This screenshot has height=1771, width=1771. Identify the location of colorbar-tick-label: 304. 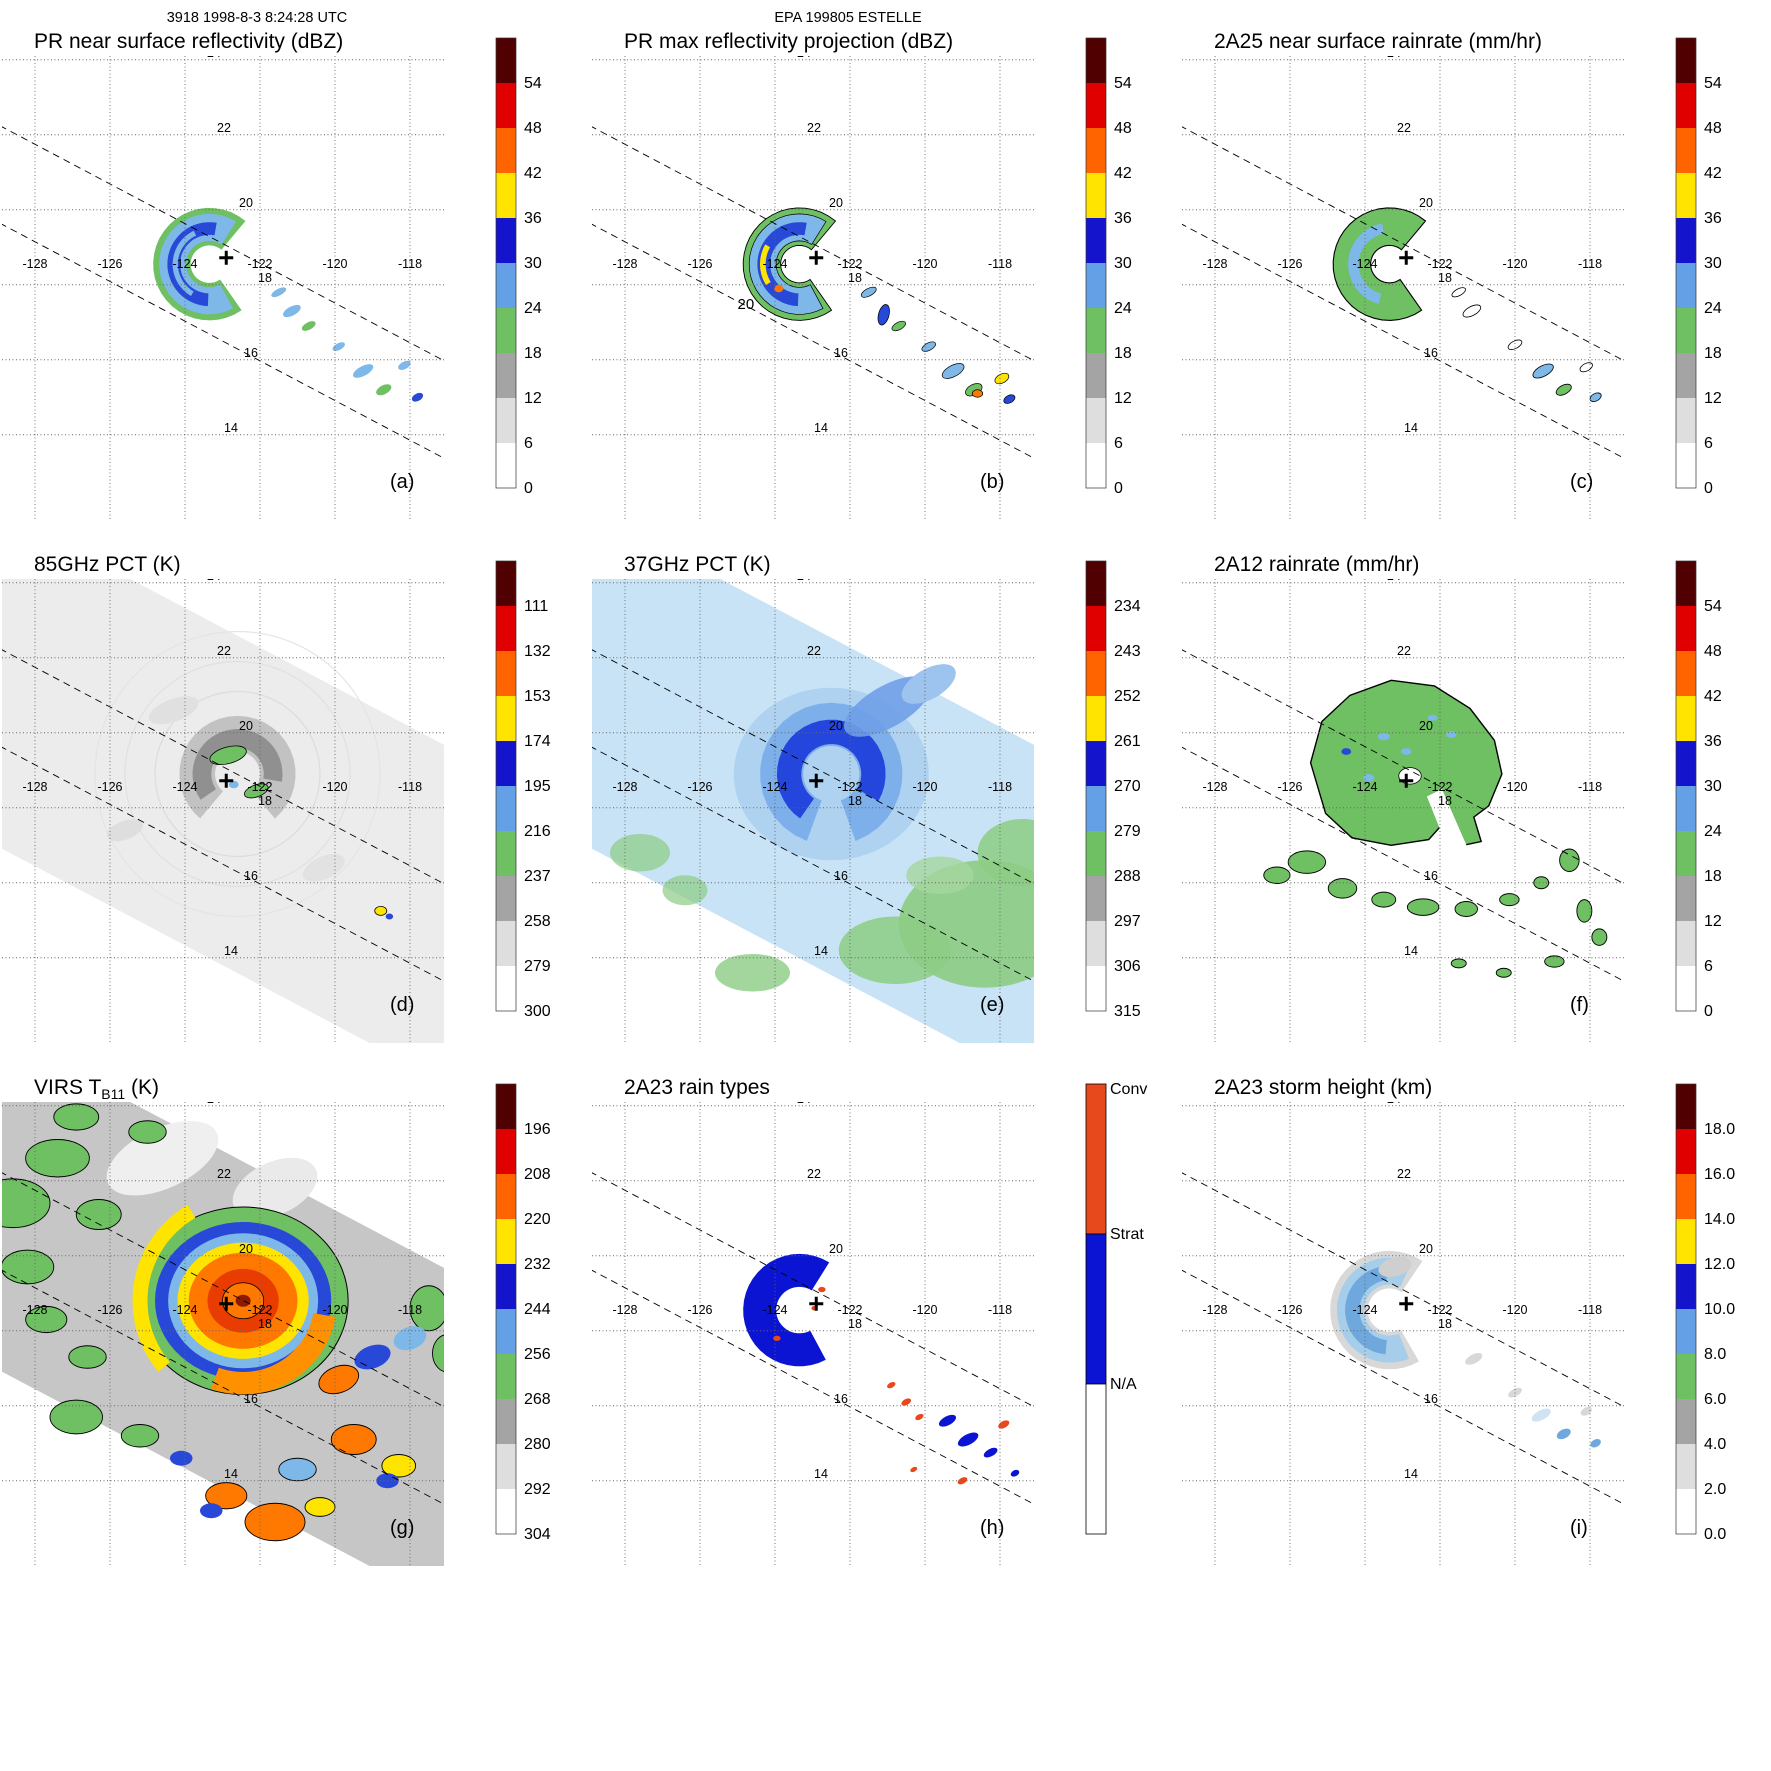
(537, 1534).